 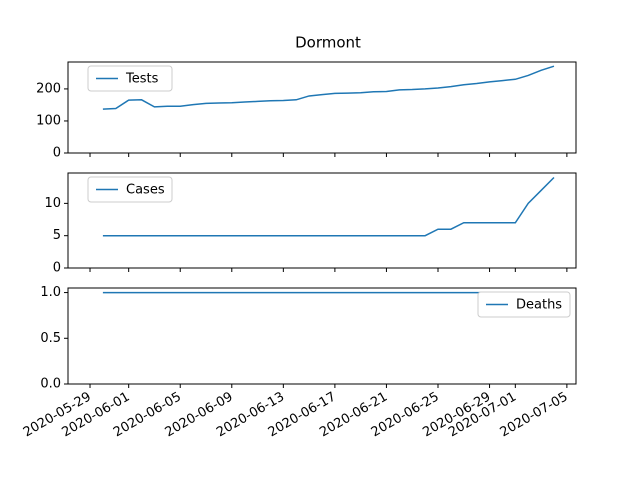 I want to click on y-tick-label: 10, so click(x=52, y=203).